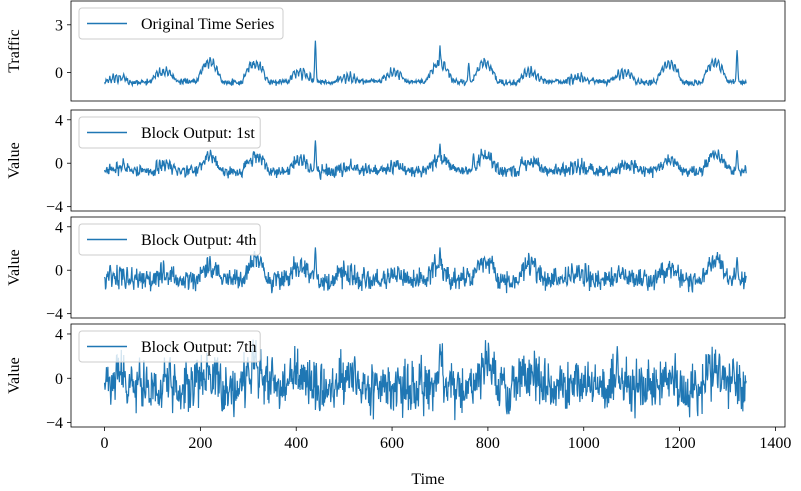  What do you see at coordinates (488, 443) in the screenshot?
I see `x-tick-label: 800` at bounding box center [488, 443].